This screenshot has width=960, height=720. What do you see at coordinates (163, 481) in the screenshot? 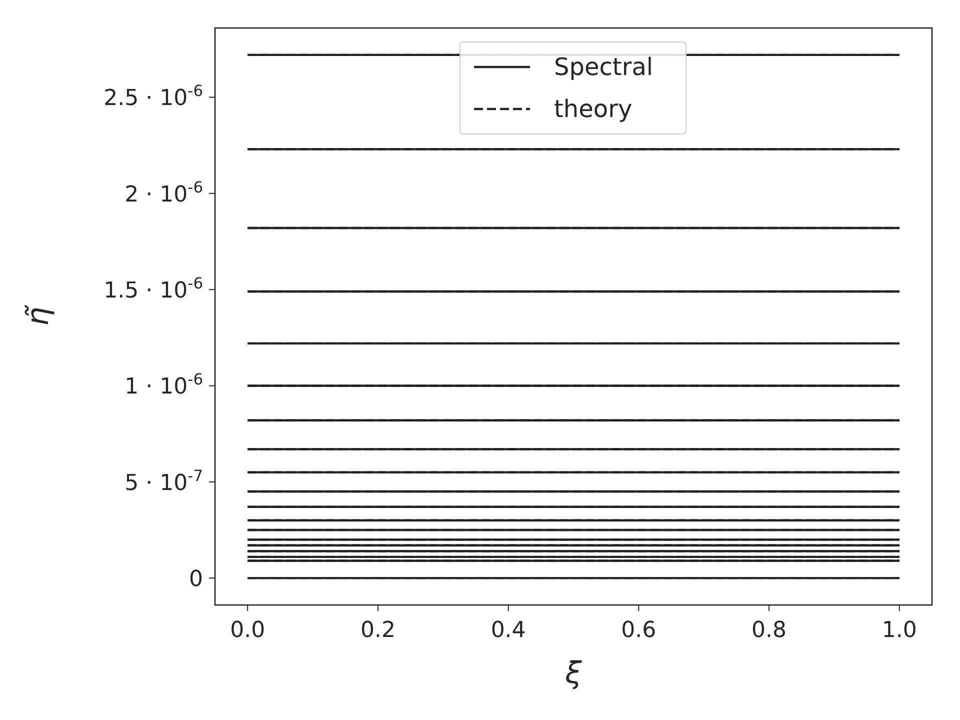
I see `y-tick-label: 5 · 10$^{-7}$` at bounding box center [163, 481].